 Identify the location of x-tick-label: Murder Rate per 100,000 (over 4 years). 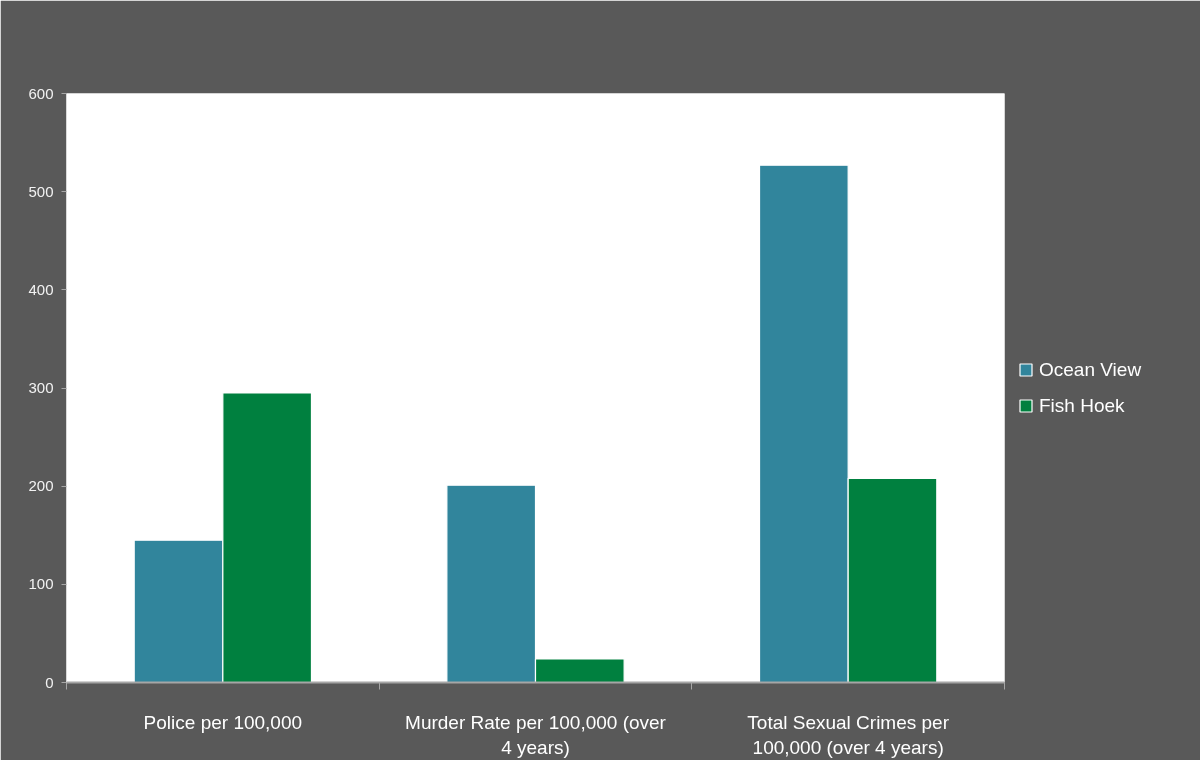
(536, 734).